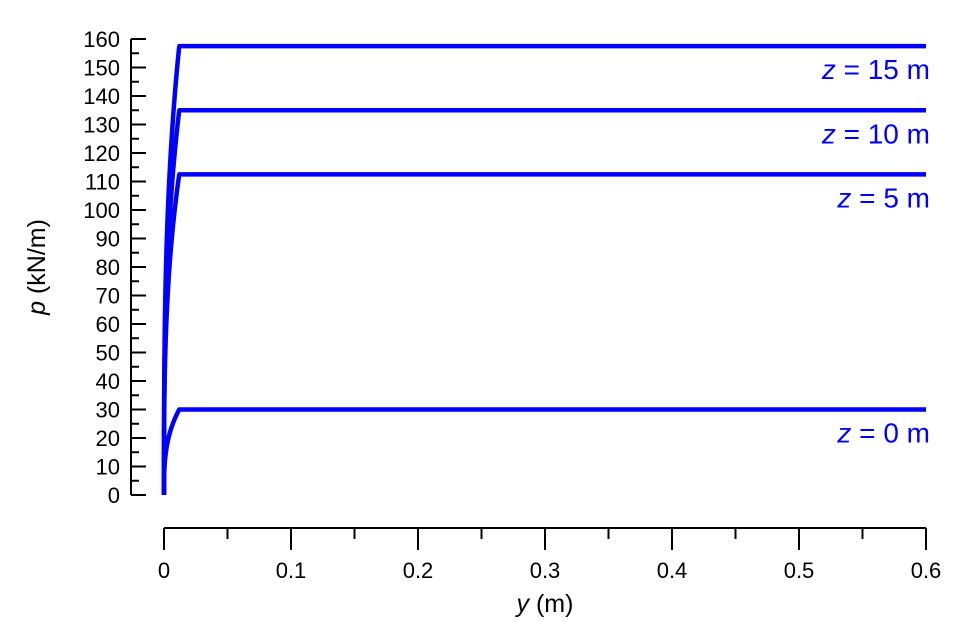 The height and width of the screenshot is (621, 956). What do you see at coordinates (108, 324) in the screenshot?
I see `y-tick-label: 60` at bounding box center [108, 324].